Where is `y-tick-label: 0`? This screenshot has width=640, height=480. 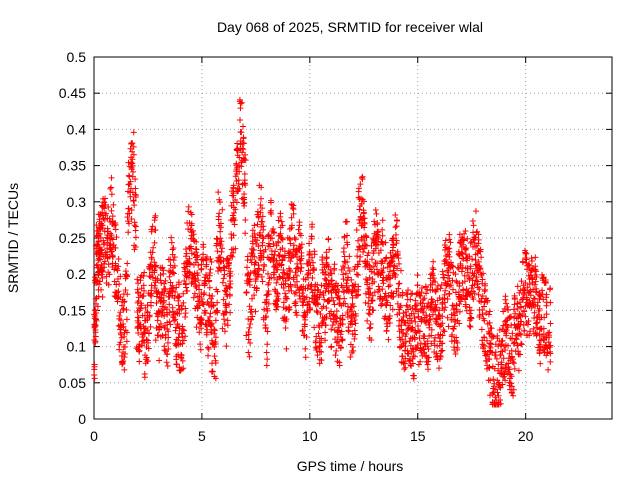 y-tick-label: 0 is located at coordinates (82, 419).